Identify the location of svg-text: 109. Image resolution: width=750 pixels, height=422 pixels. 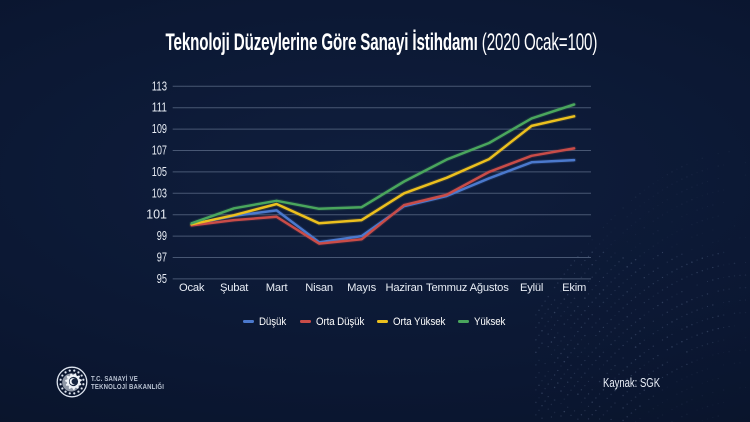
(159, 129).